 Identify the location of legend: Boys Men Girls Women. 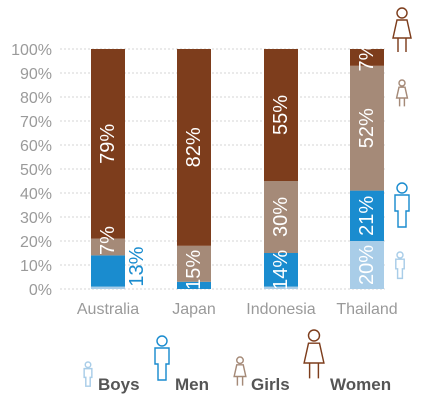
(237, 361).